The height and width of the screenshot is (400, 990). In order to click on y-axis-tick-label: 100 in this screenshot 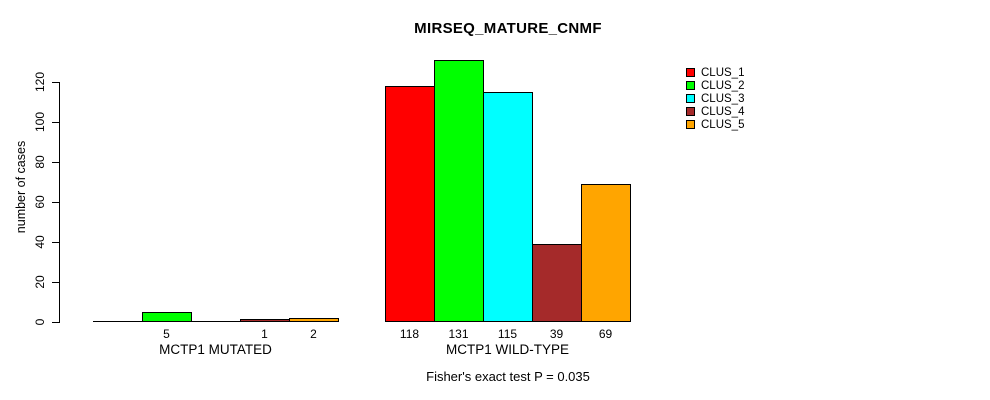, I will do `click(40, 122)`.